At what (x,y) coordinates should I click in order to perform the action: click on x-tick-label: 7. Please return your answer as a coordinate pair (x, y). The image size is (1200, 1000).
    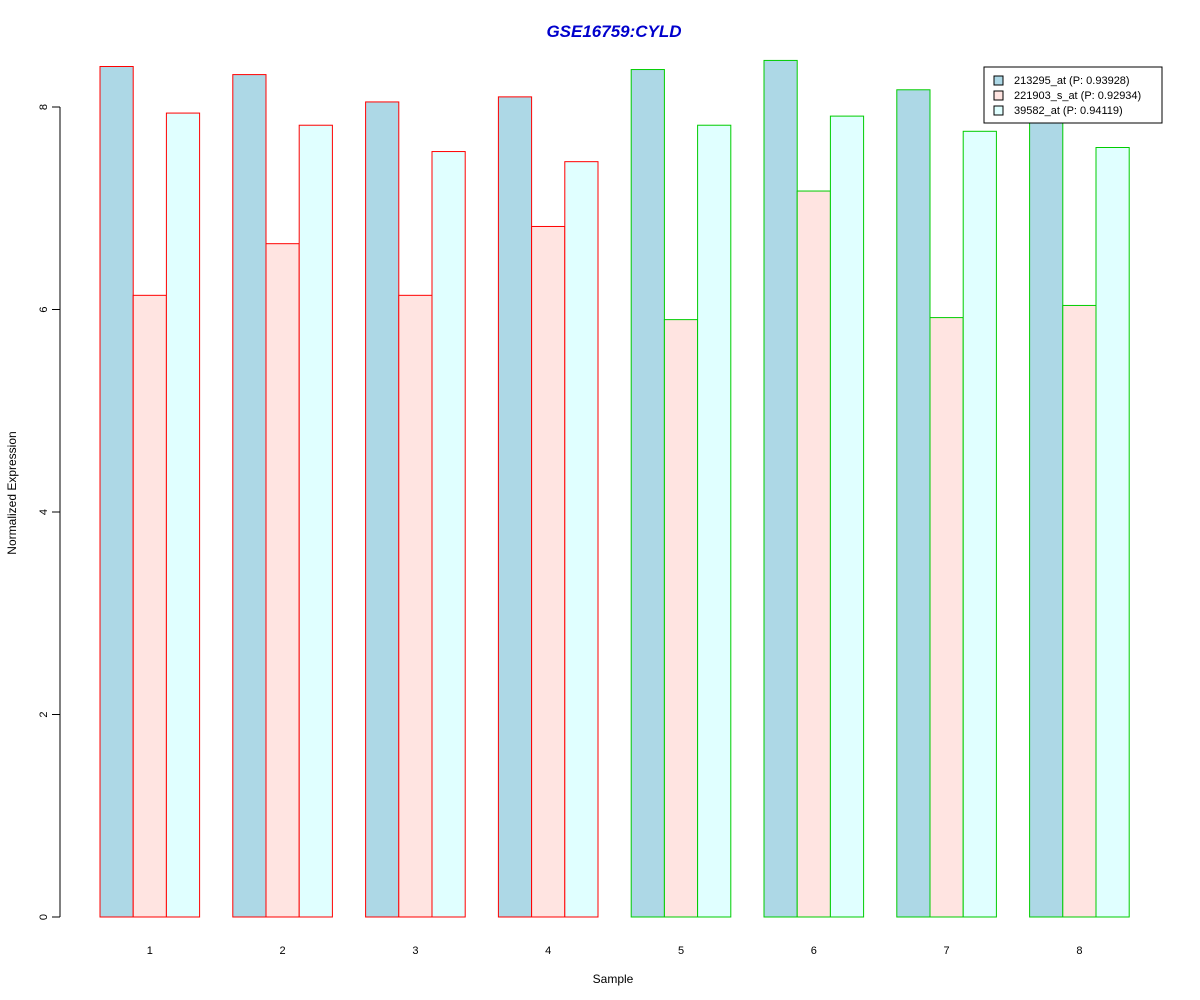
    Looking at the image, I should click on (947, 951).